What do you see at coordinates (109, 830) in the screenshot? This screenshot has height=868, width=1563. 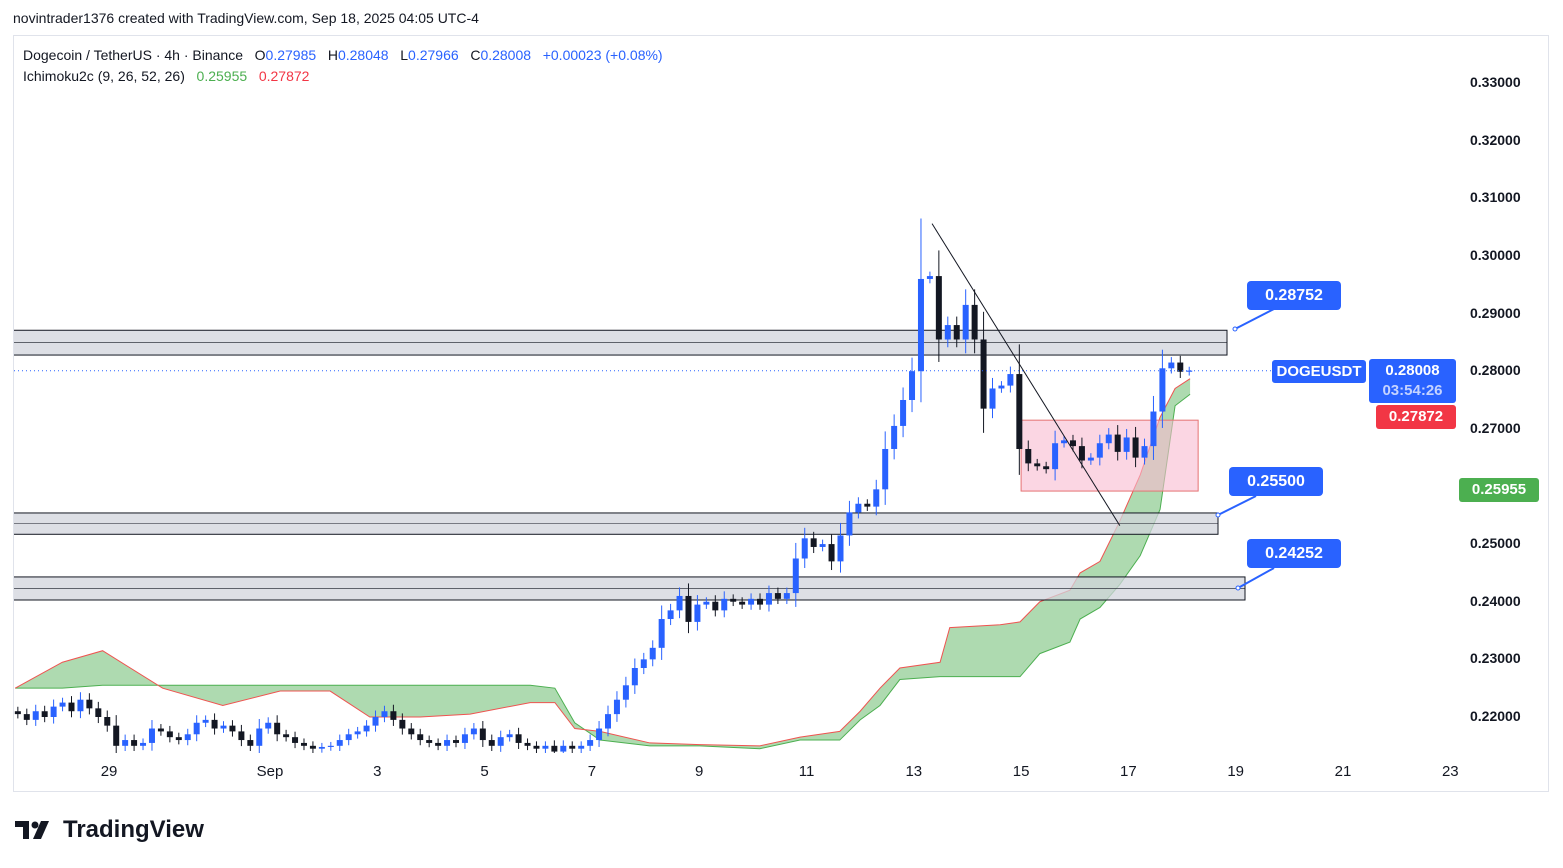 I see `tradingview-logo: TradingView` at bounding box center [109, 830].